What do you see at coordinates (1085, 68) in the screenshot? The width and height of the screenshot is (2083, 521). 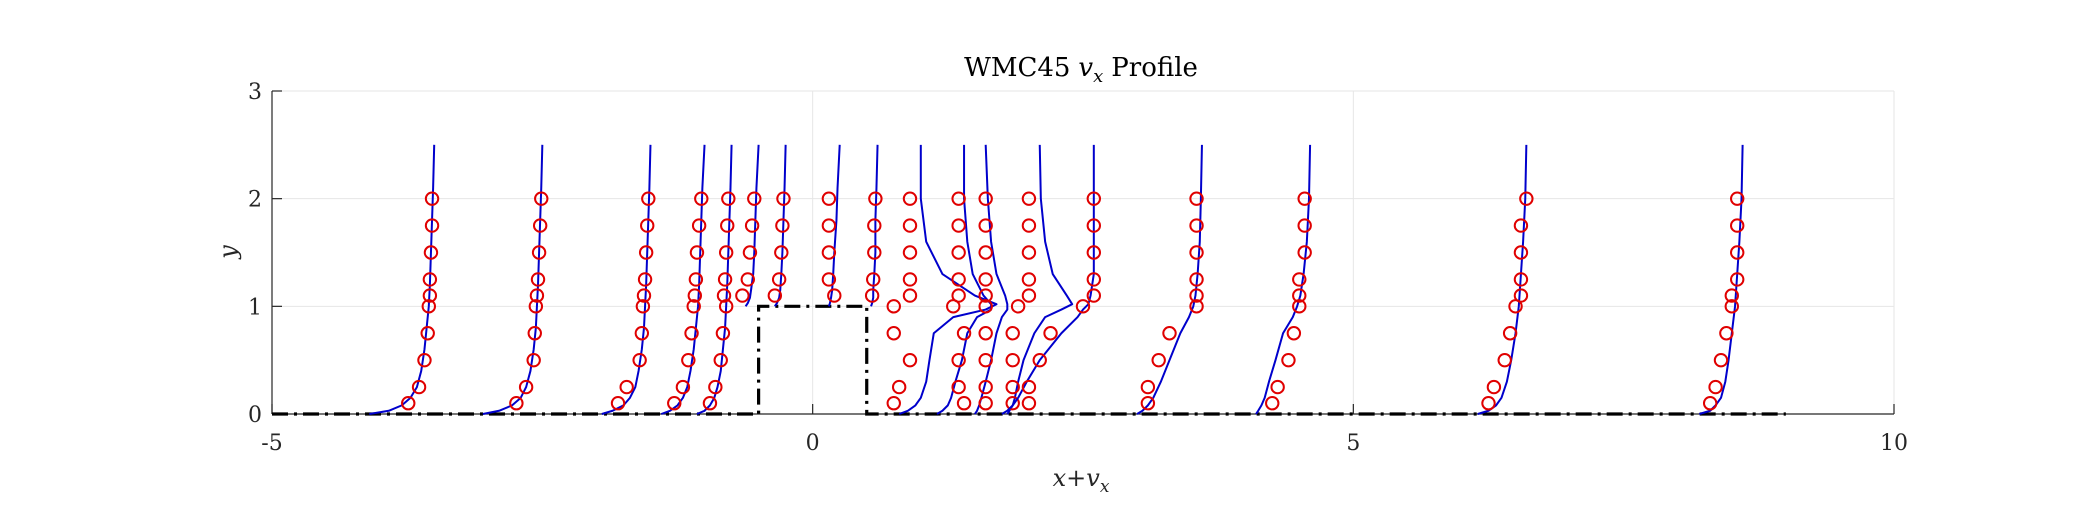 I see `chart-title-symbol: v` at bounding box center [1085, 68].